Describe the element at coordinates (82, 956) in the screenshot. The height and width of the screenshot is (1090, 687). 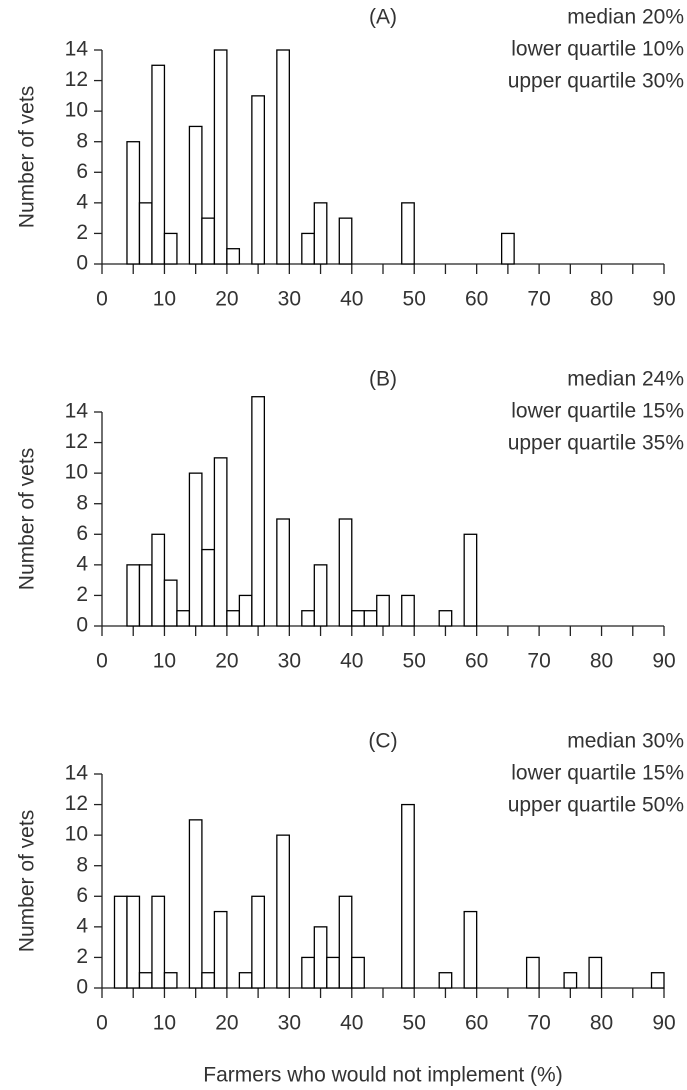
I see `y-tick-label: 2` at that location.